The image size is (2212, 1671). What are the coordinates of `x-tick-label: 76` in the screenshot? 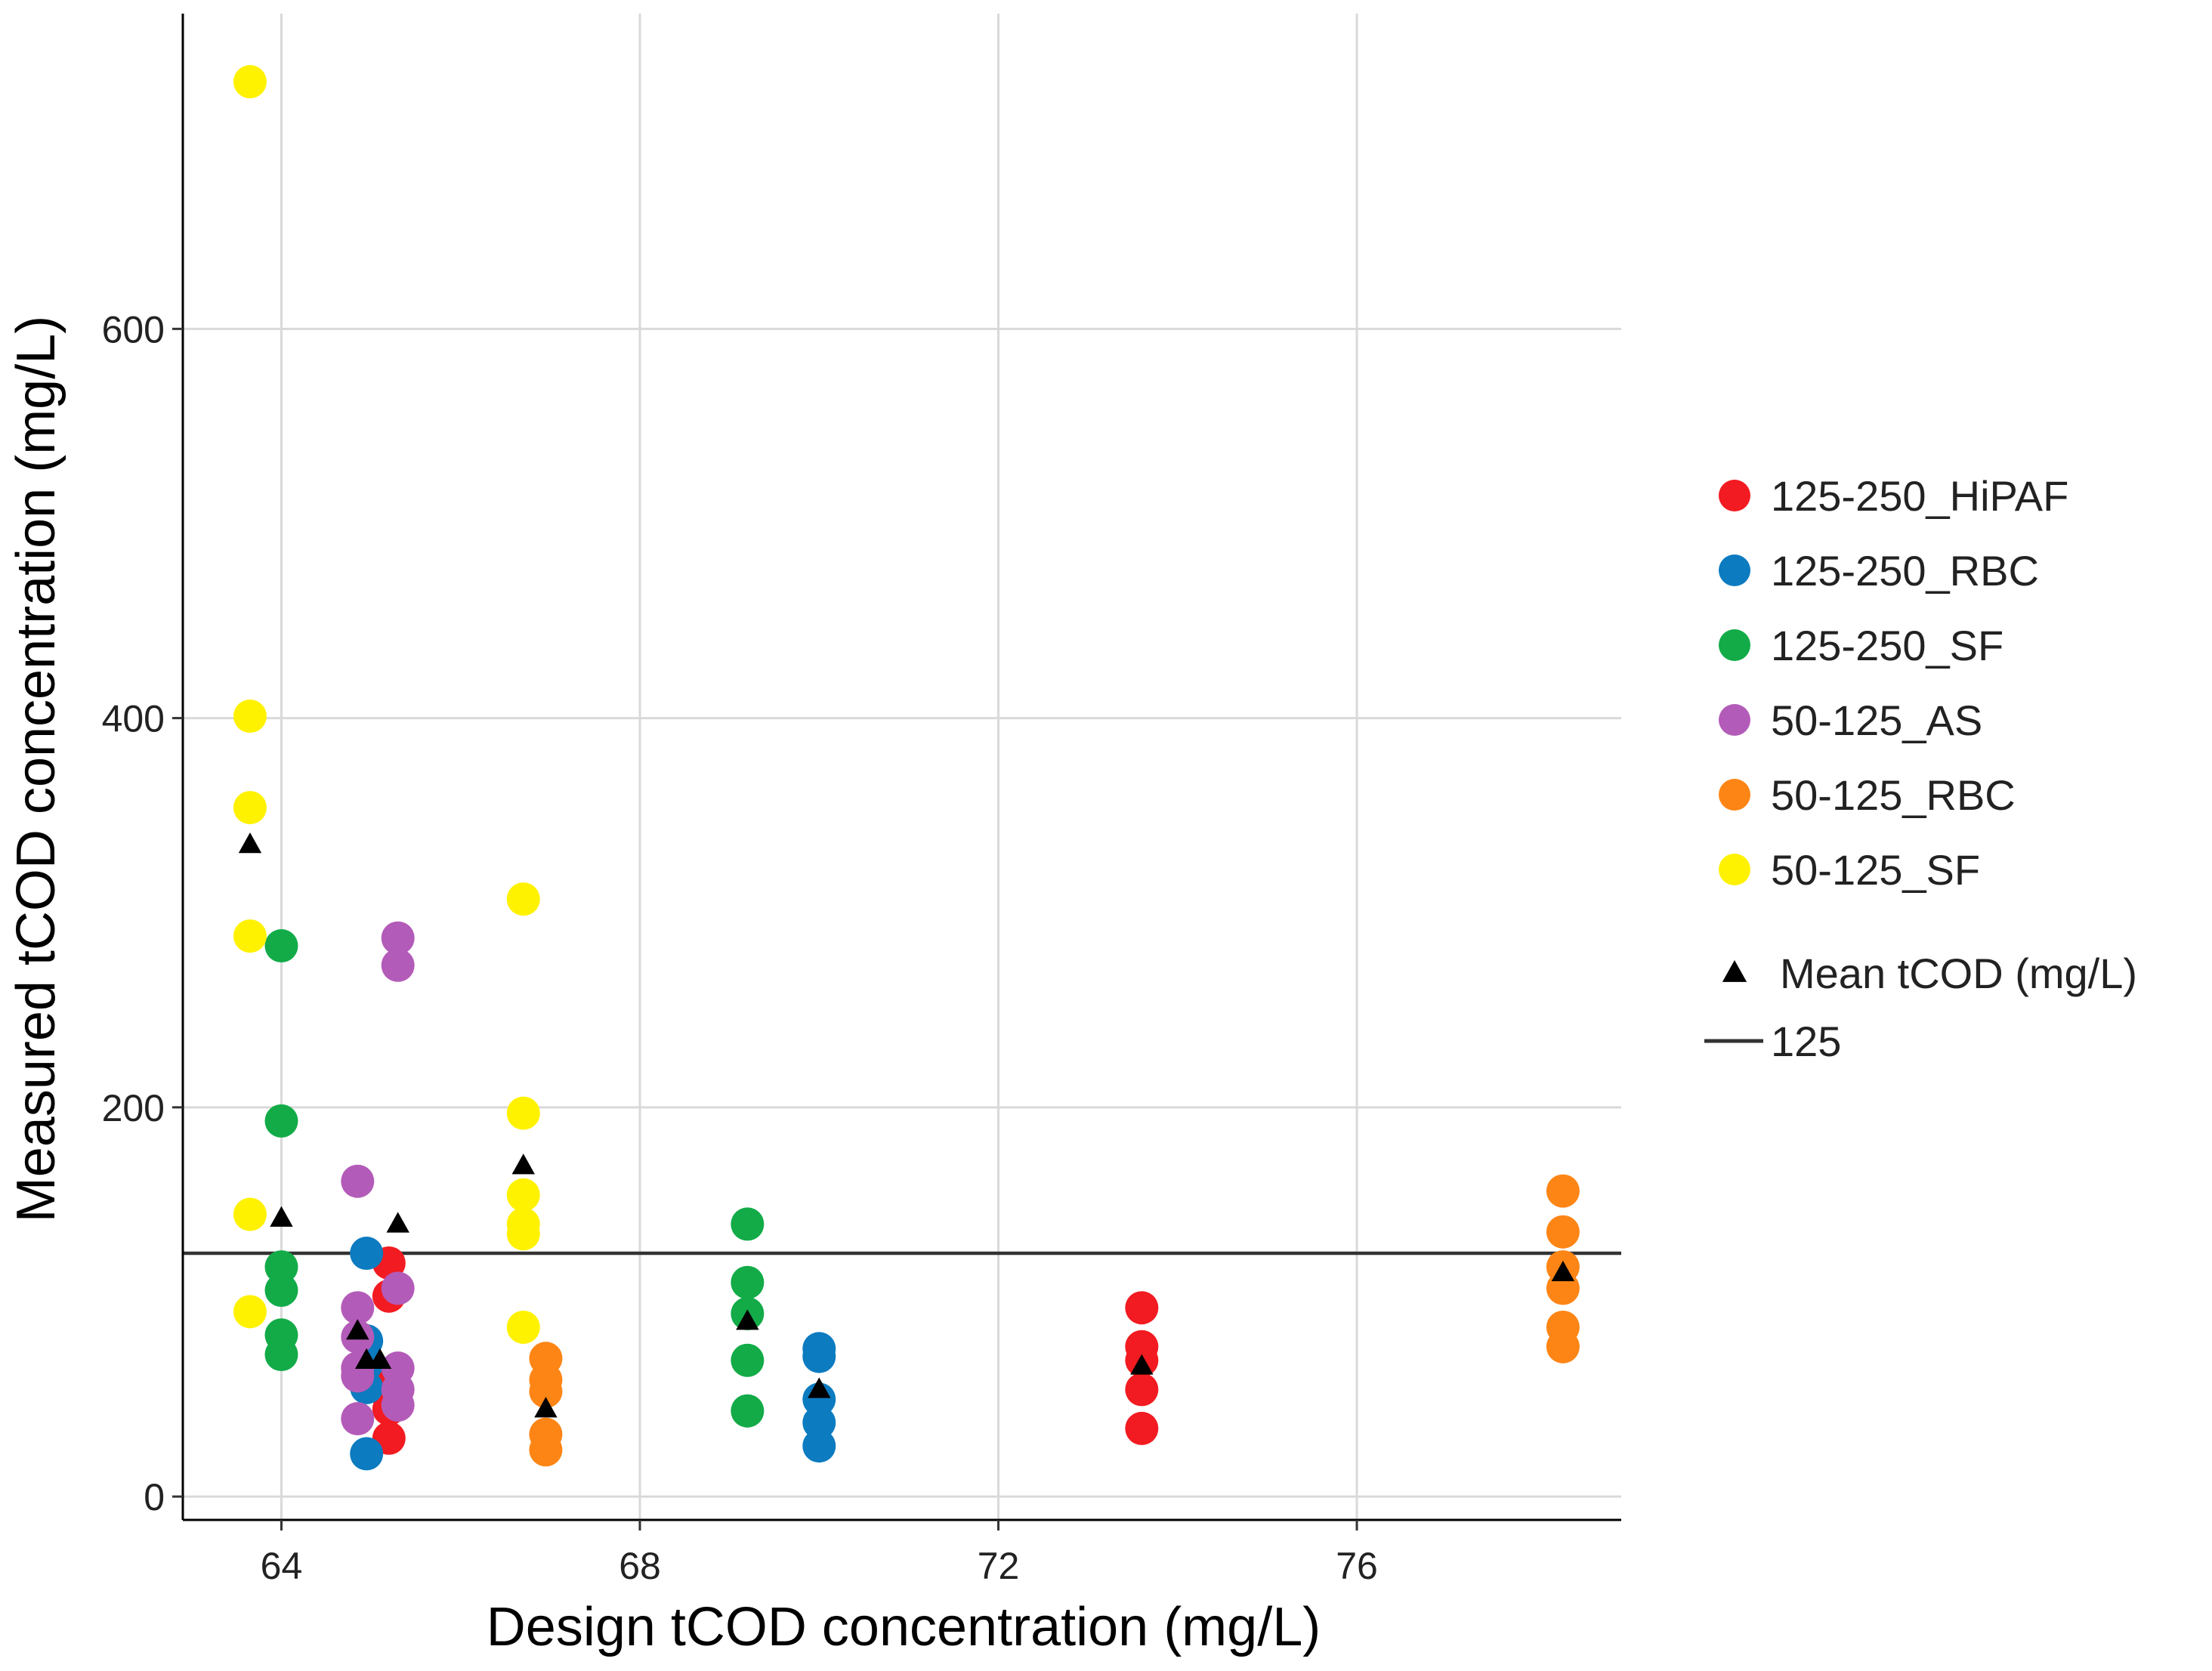 It's located at (1357, 1566).